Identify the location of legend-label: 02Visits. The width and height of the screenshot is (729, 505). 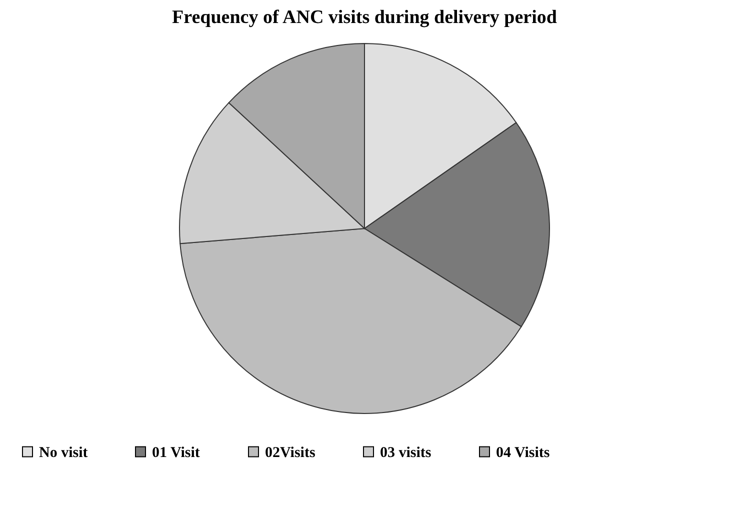
(290, 452).